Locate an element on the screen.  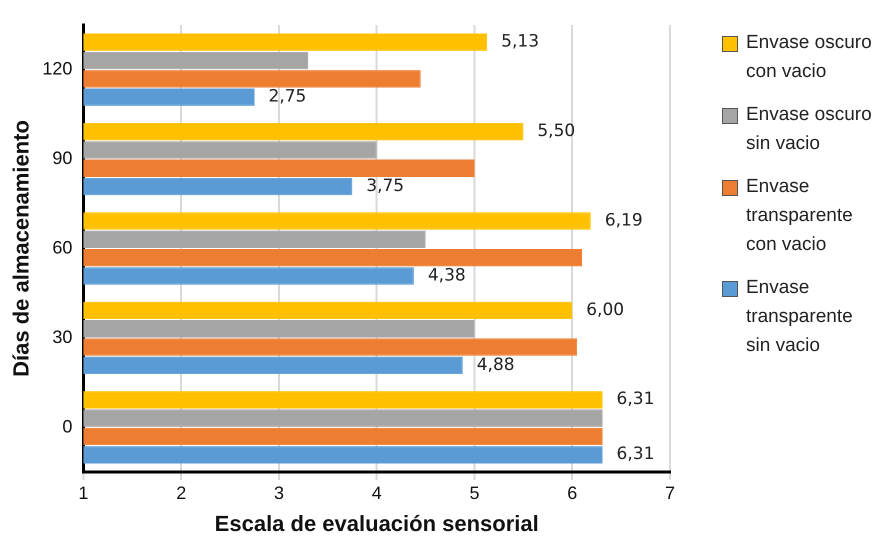
y-tick-label: 120 is located at coordinates (57, 68).